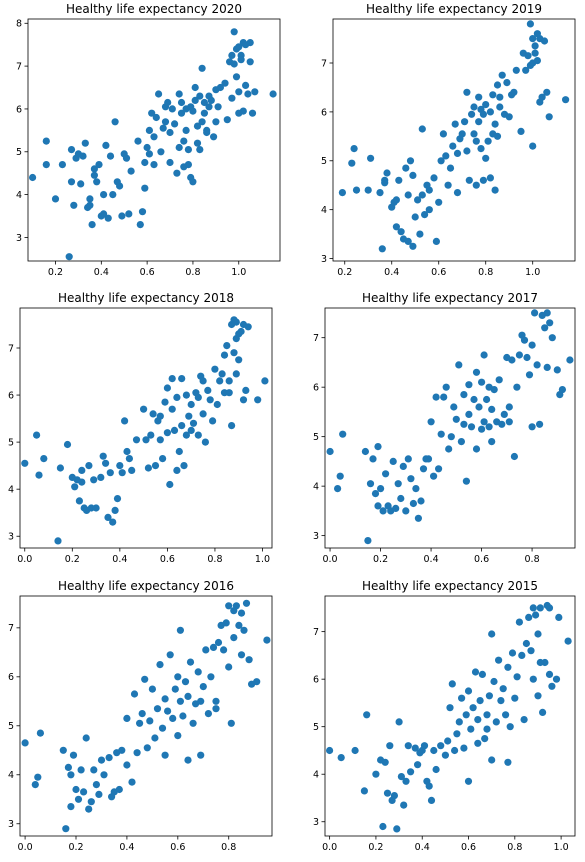 The image size is (585, 862). I want to click on chart-title: Healthy life expectancy 2019, so click(454, 9).